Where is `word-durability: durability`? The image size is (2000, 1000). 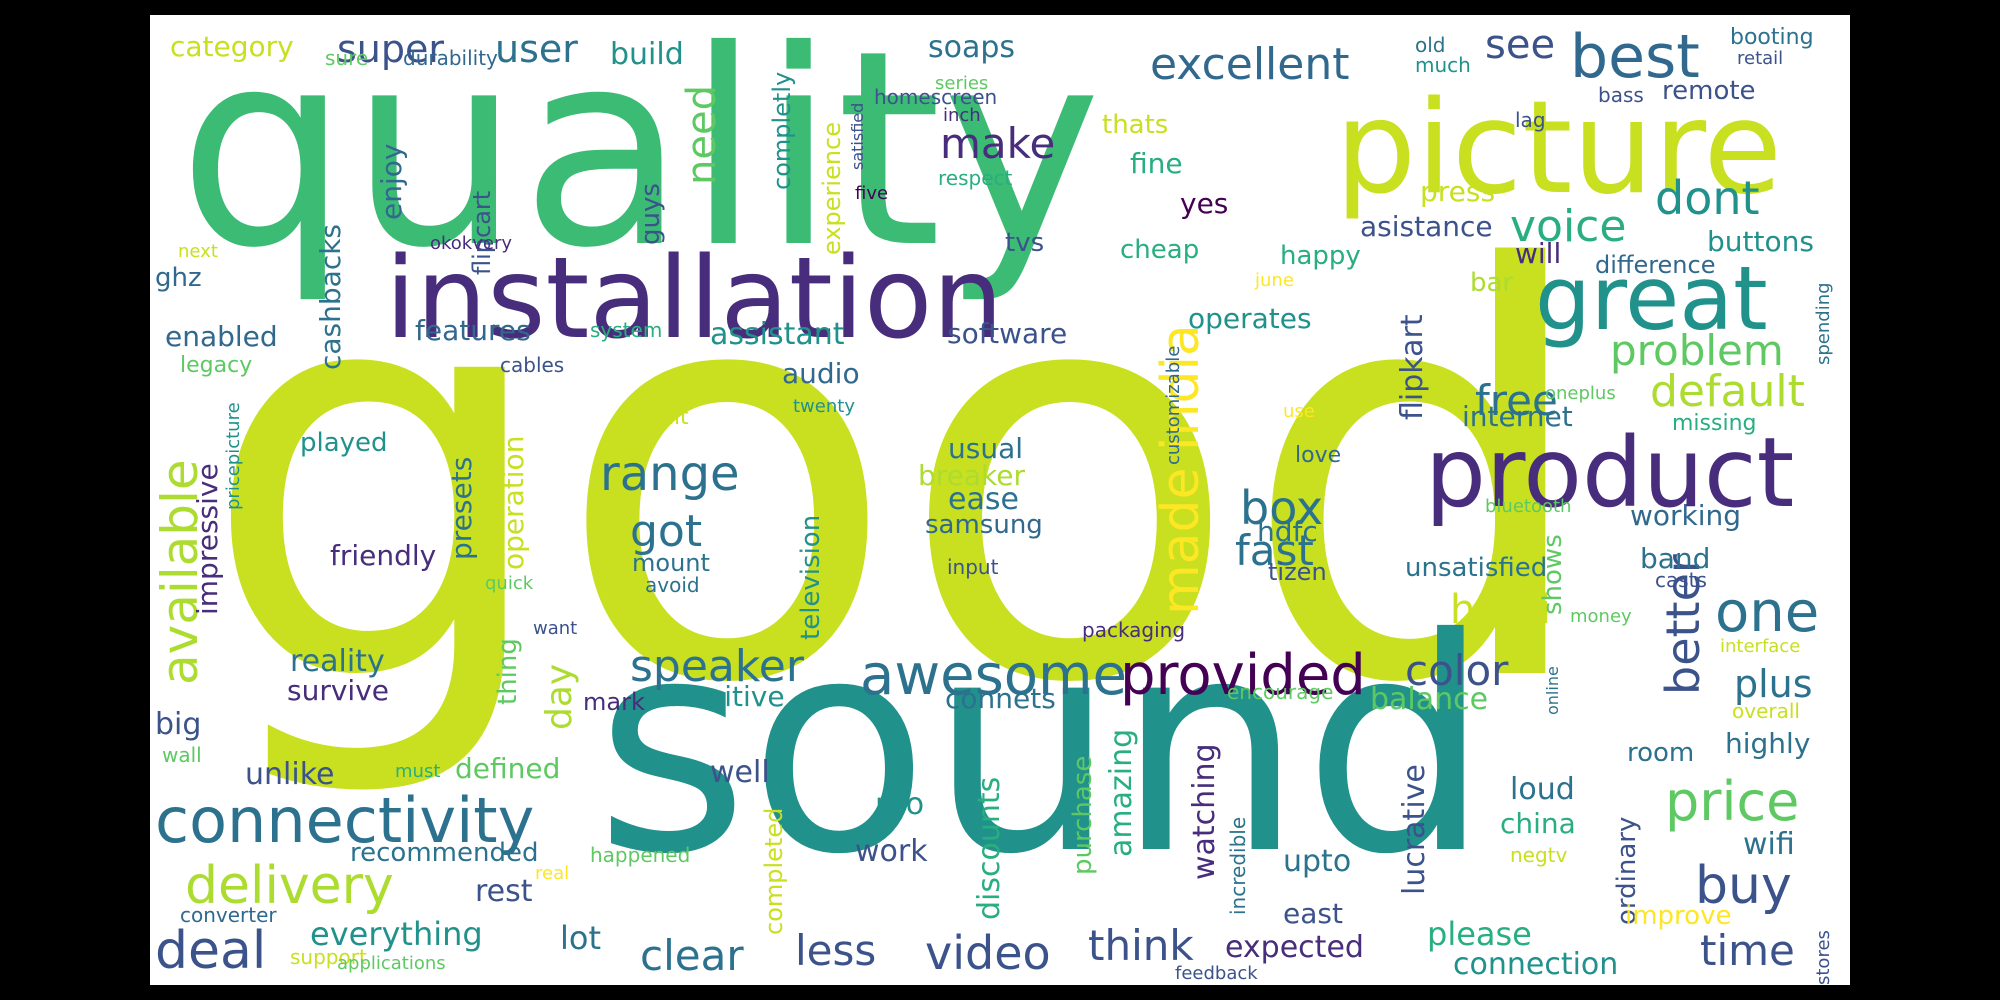
word-durability: durability is located at coordinates (450, 58).